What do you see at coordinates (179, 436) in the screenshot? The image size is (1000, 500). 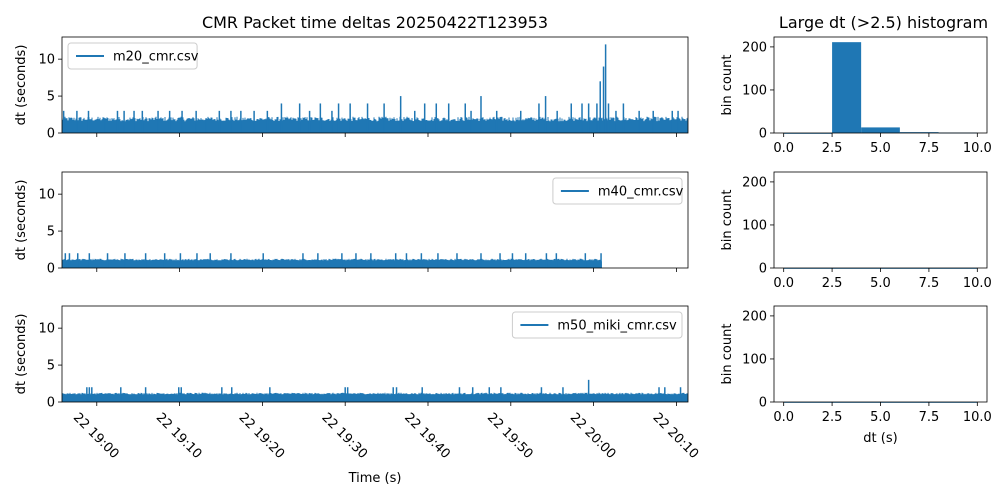 I see `x-tick-label: 22 19:10` at bounding box center [179, 436].